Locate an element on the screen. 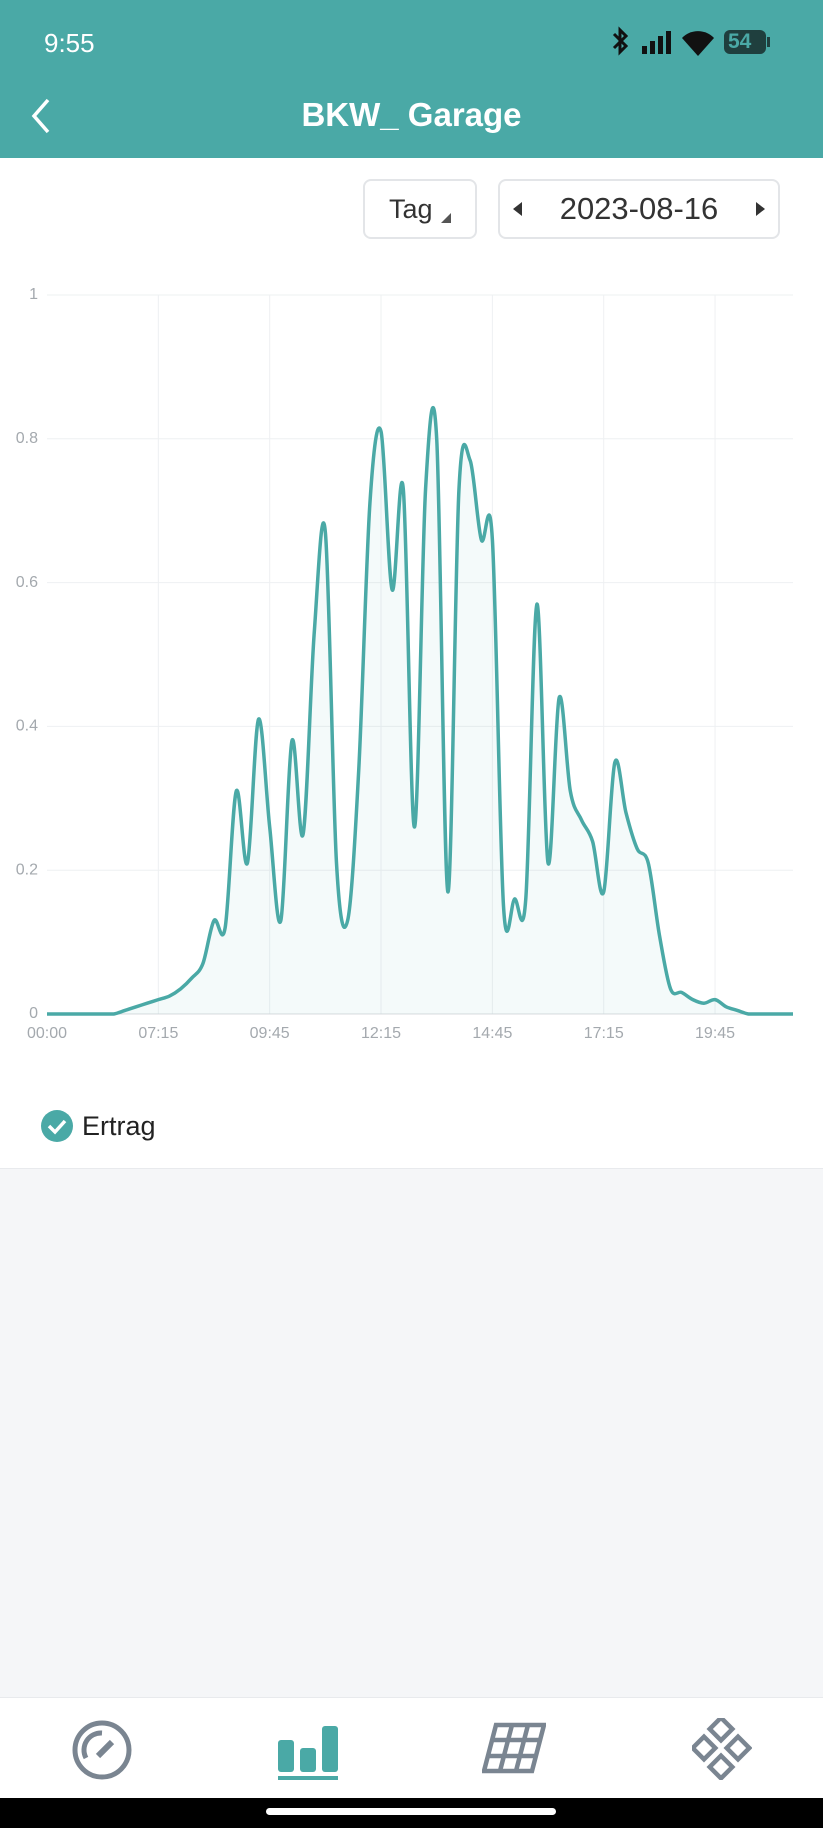 The height and width of the screenshot is (1828, 823). nav-devices is located at coordinates (722, 1749).